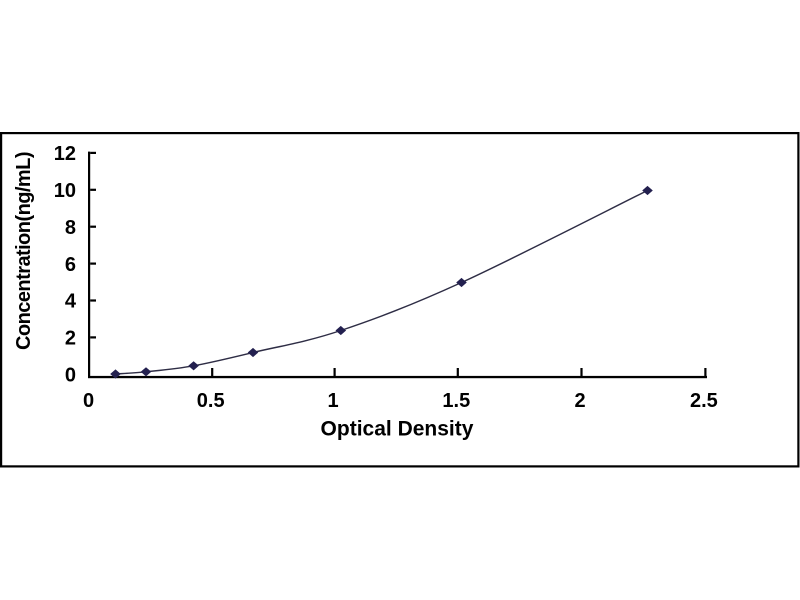 Image resolution: width=800 pixels, height=600 pixels. Describe the element at coordinates (211, 401) in the screenshot. I see `svg-text: 0.5` at that location.